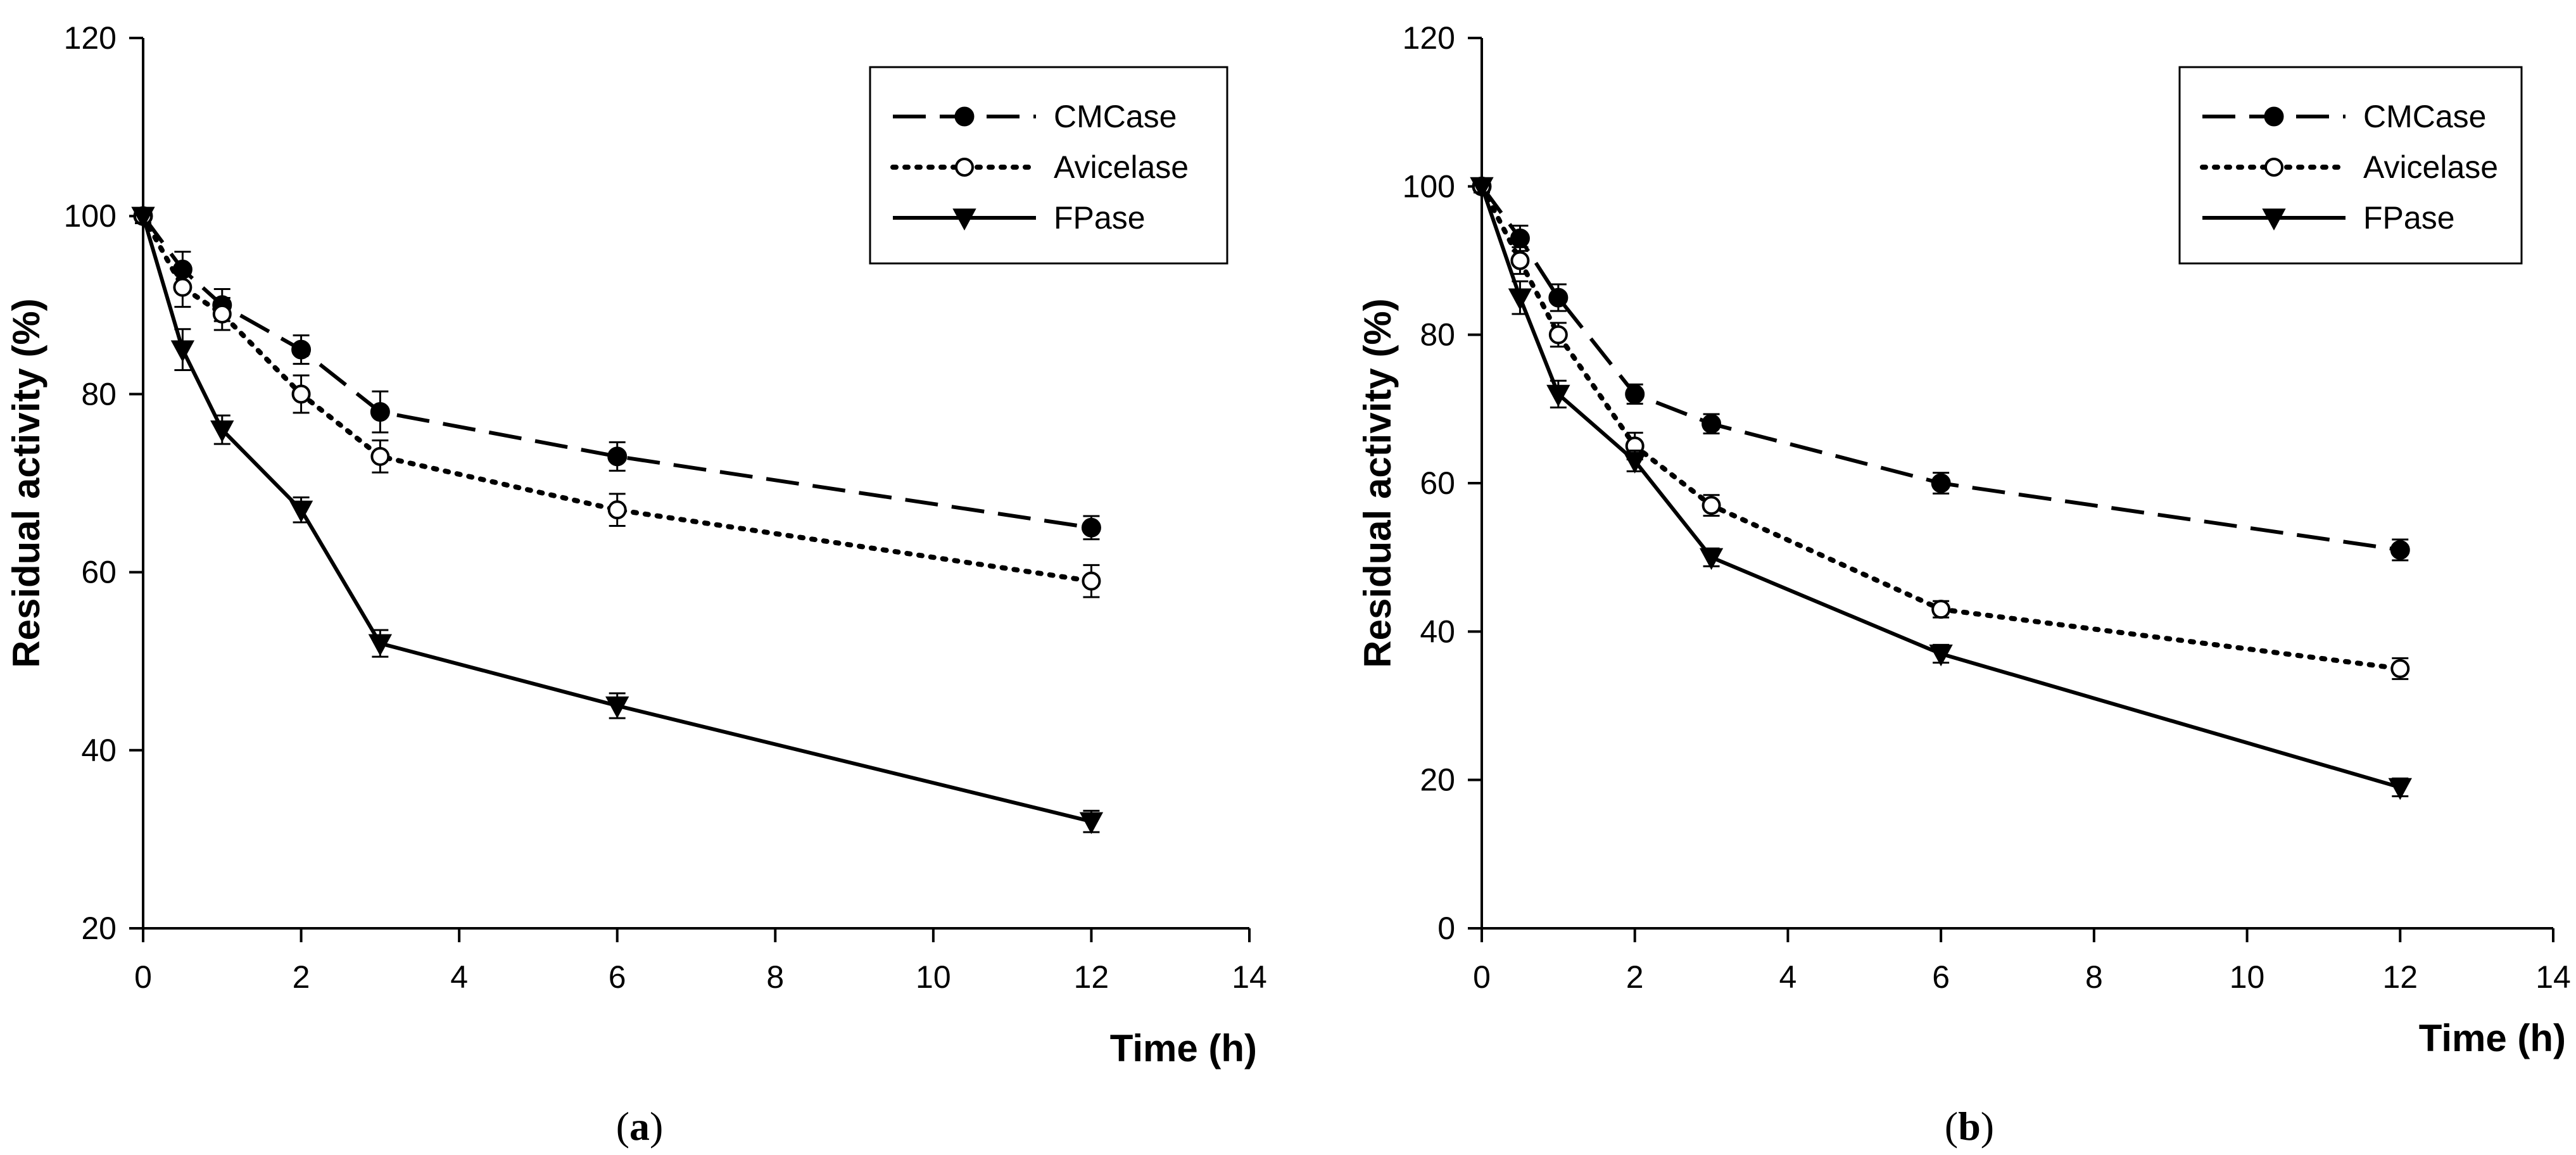  I want to click on chart-a-legend-label-fpase: FPase, so click(1100, 218).